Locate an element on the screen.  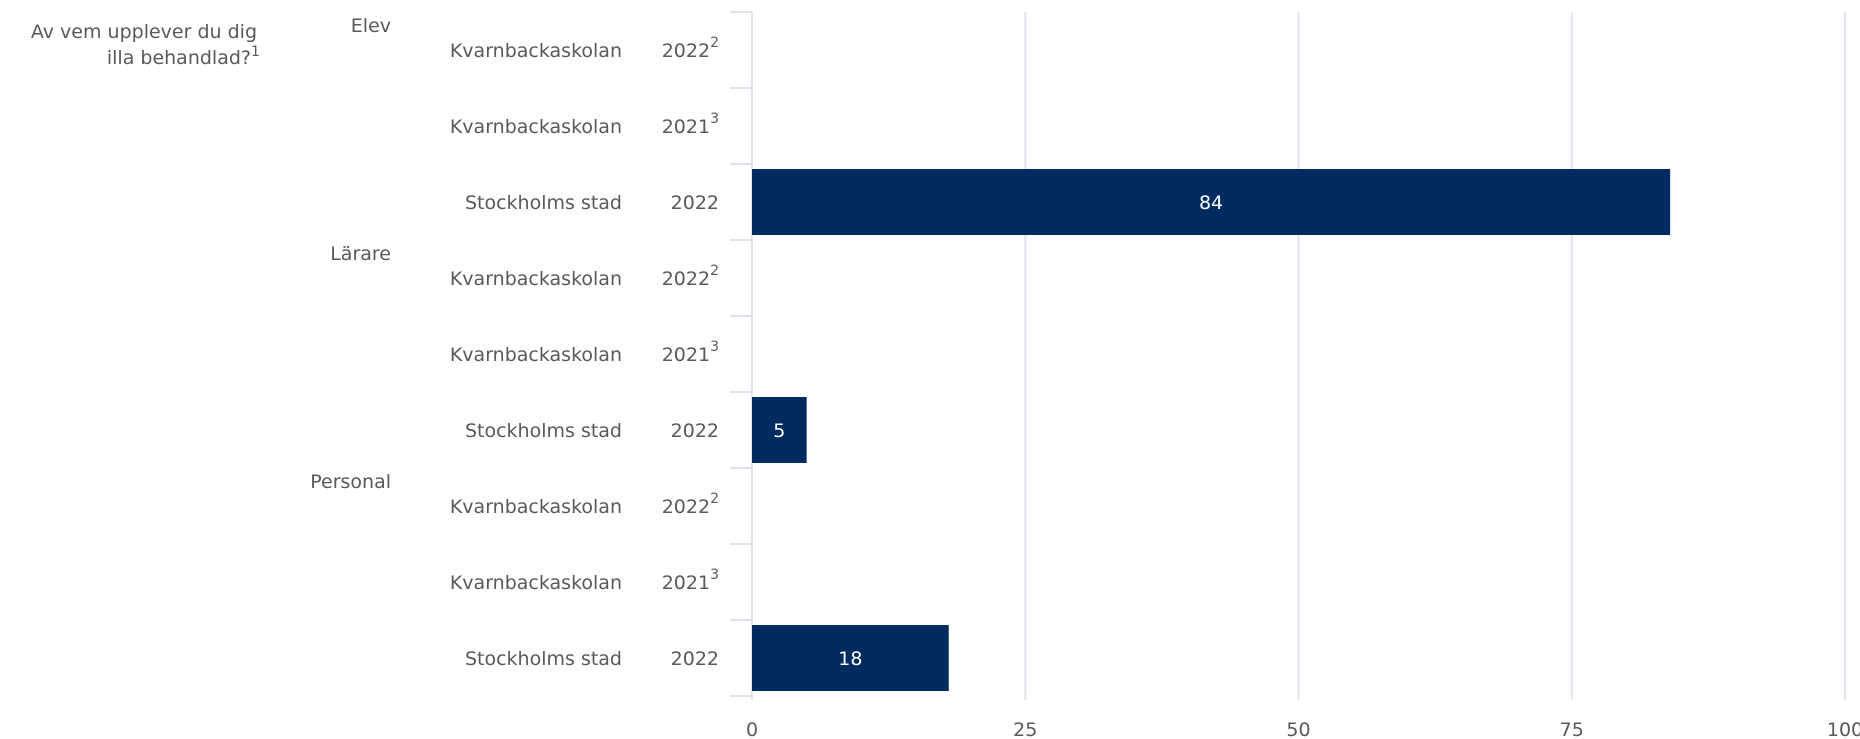
question-label: Av vem upplever du dig illa behandlad? 1 is located at coordinates (145, 45).